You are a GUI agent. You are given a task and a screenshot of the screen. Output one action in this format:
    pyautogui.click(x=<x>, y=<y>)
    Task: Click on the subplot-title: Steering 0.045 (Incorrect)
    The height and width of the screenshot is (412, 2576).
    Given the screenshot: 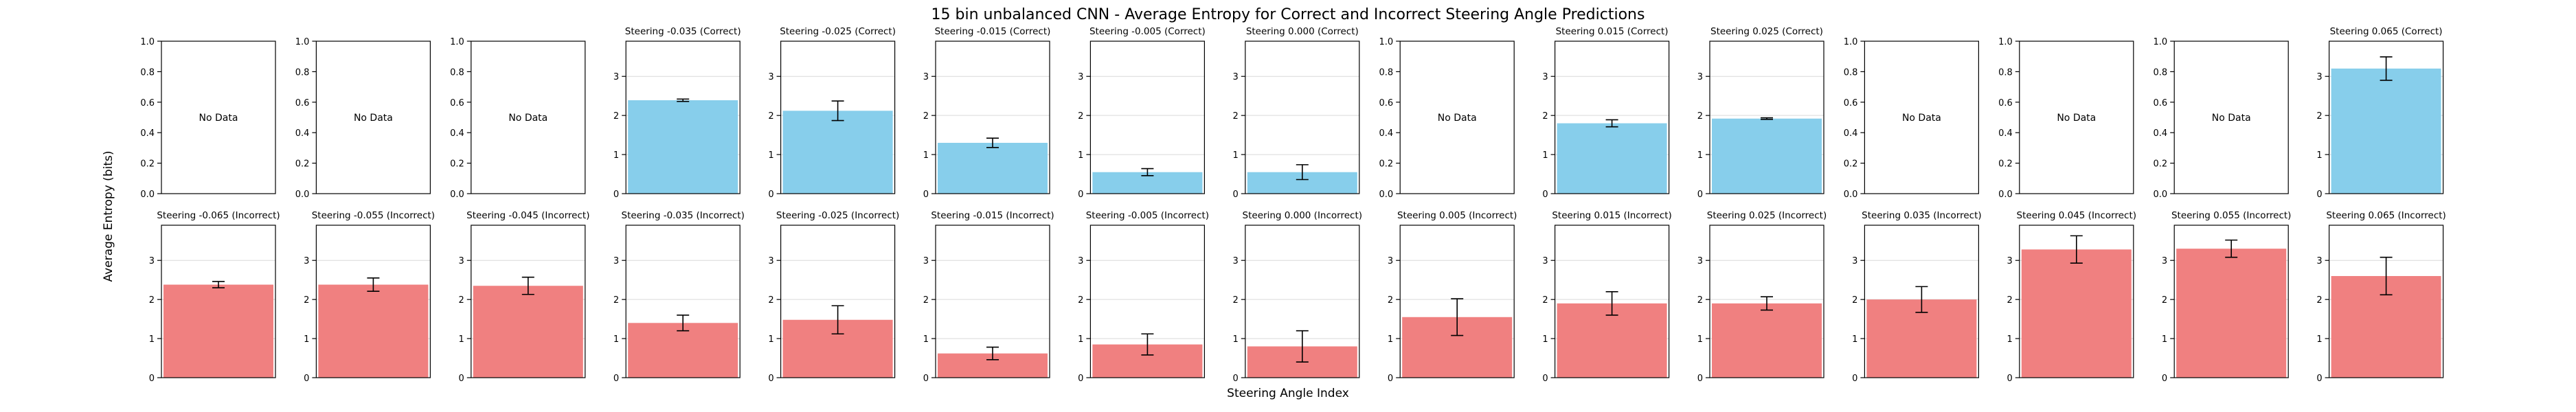 What is the action you would take?
    pyautogui.click(x=2076, y=215)
    